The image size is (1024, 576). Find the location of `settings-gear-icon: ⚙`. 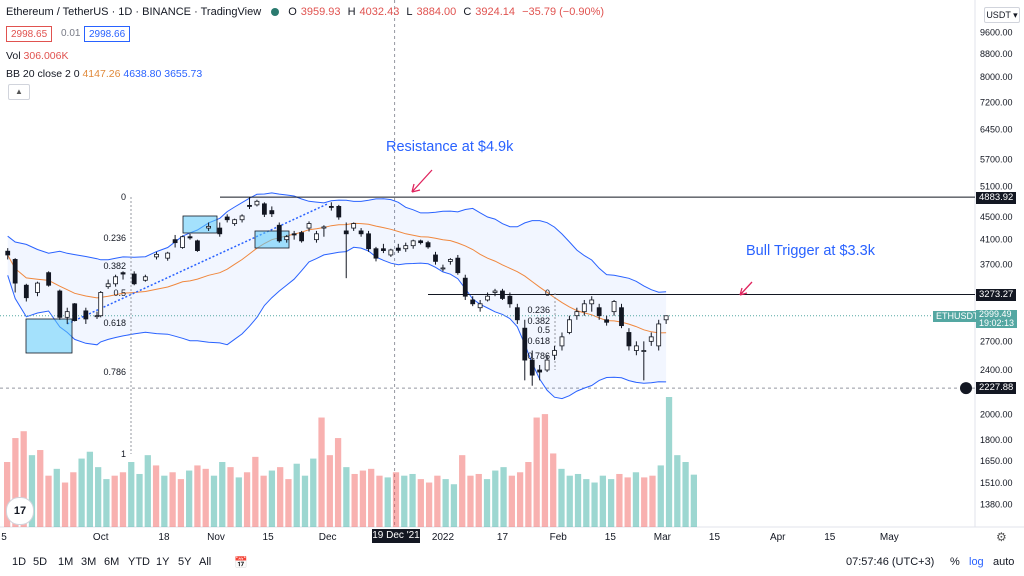

settings-gear-icon: ⚙ is located at coordinates (1001, 537).